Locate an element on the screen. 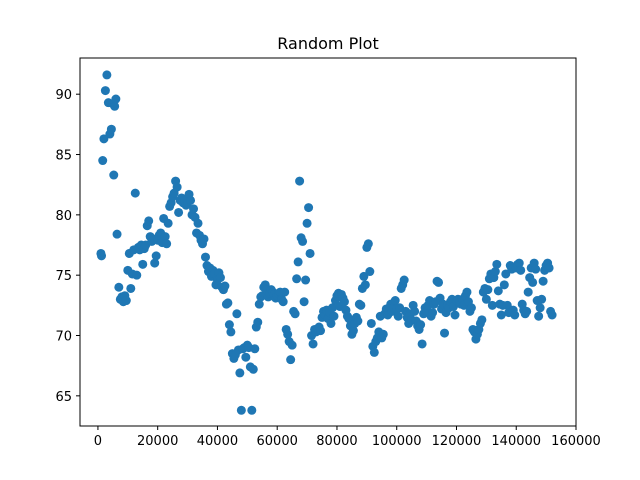  y-axis: 65 70 75 80 85 90 is located at coordinates (67, 246).